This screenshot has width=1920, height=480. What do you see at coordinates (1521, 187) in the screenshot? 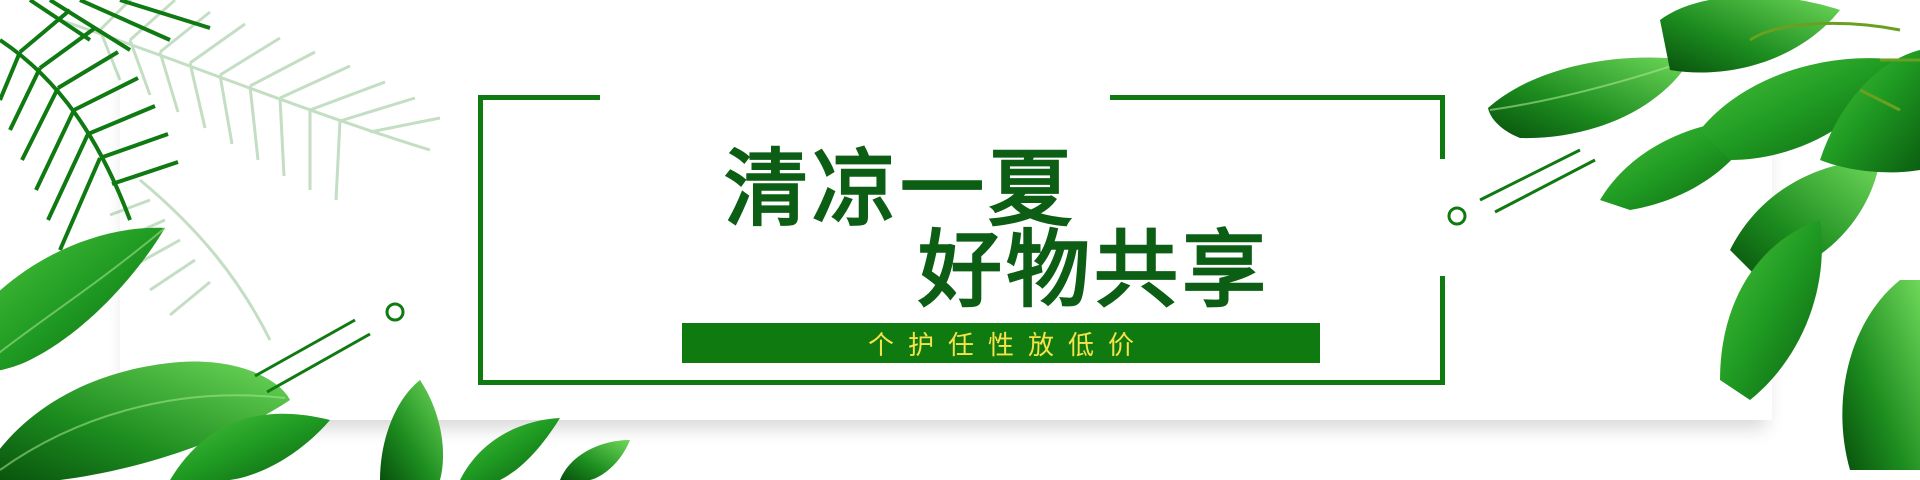
I see `ring-dot-icon-right` at bounding box center [1521, 187].